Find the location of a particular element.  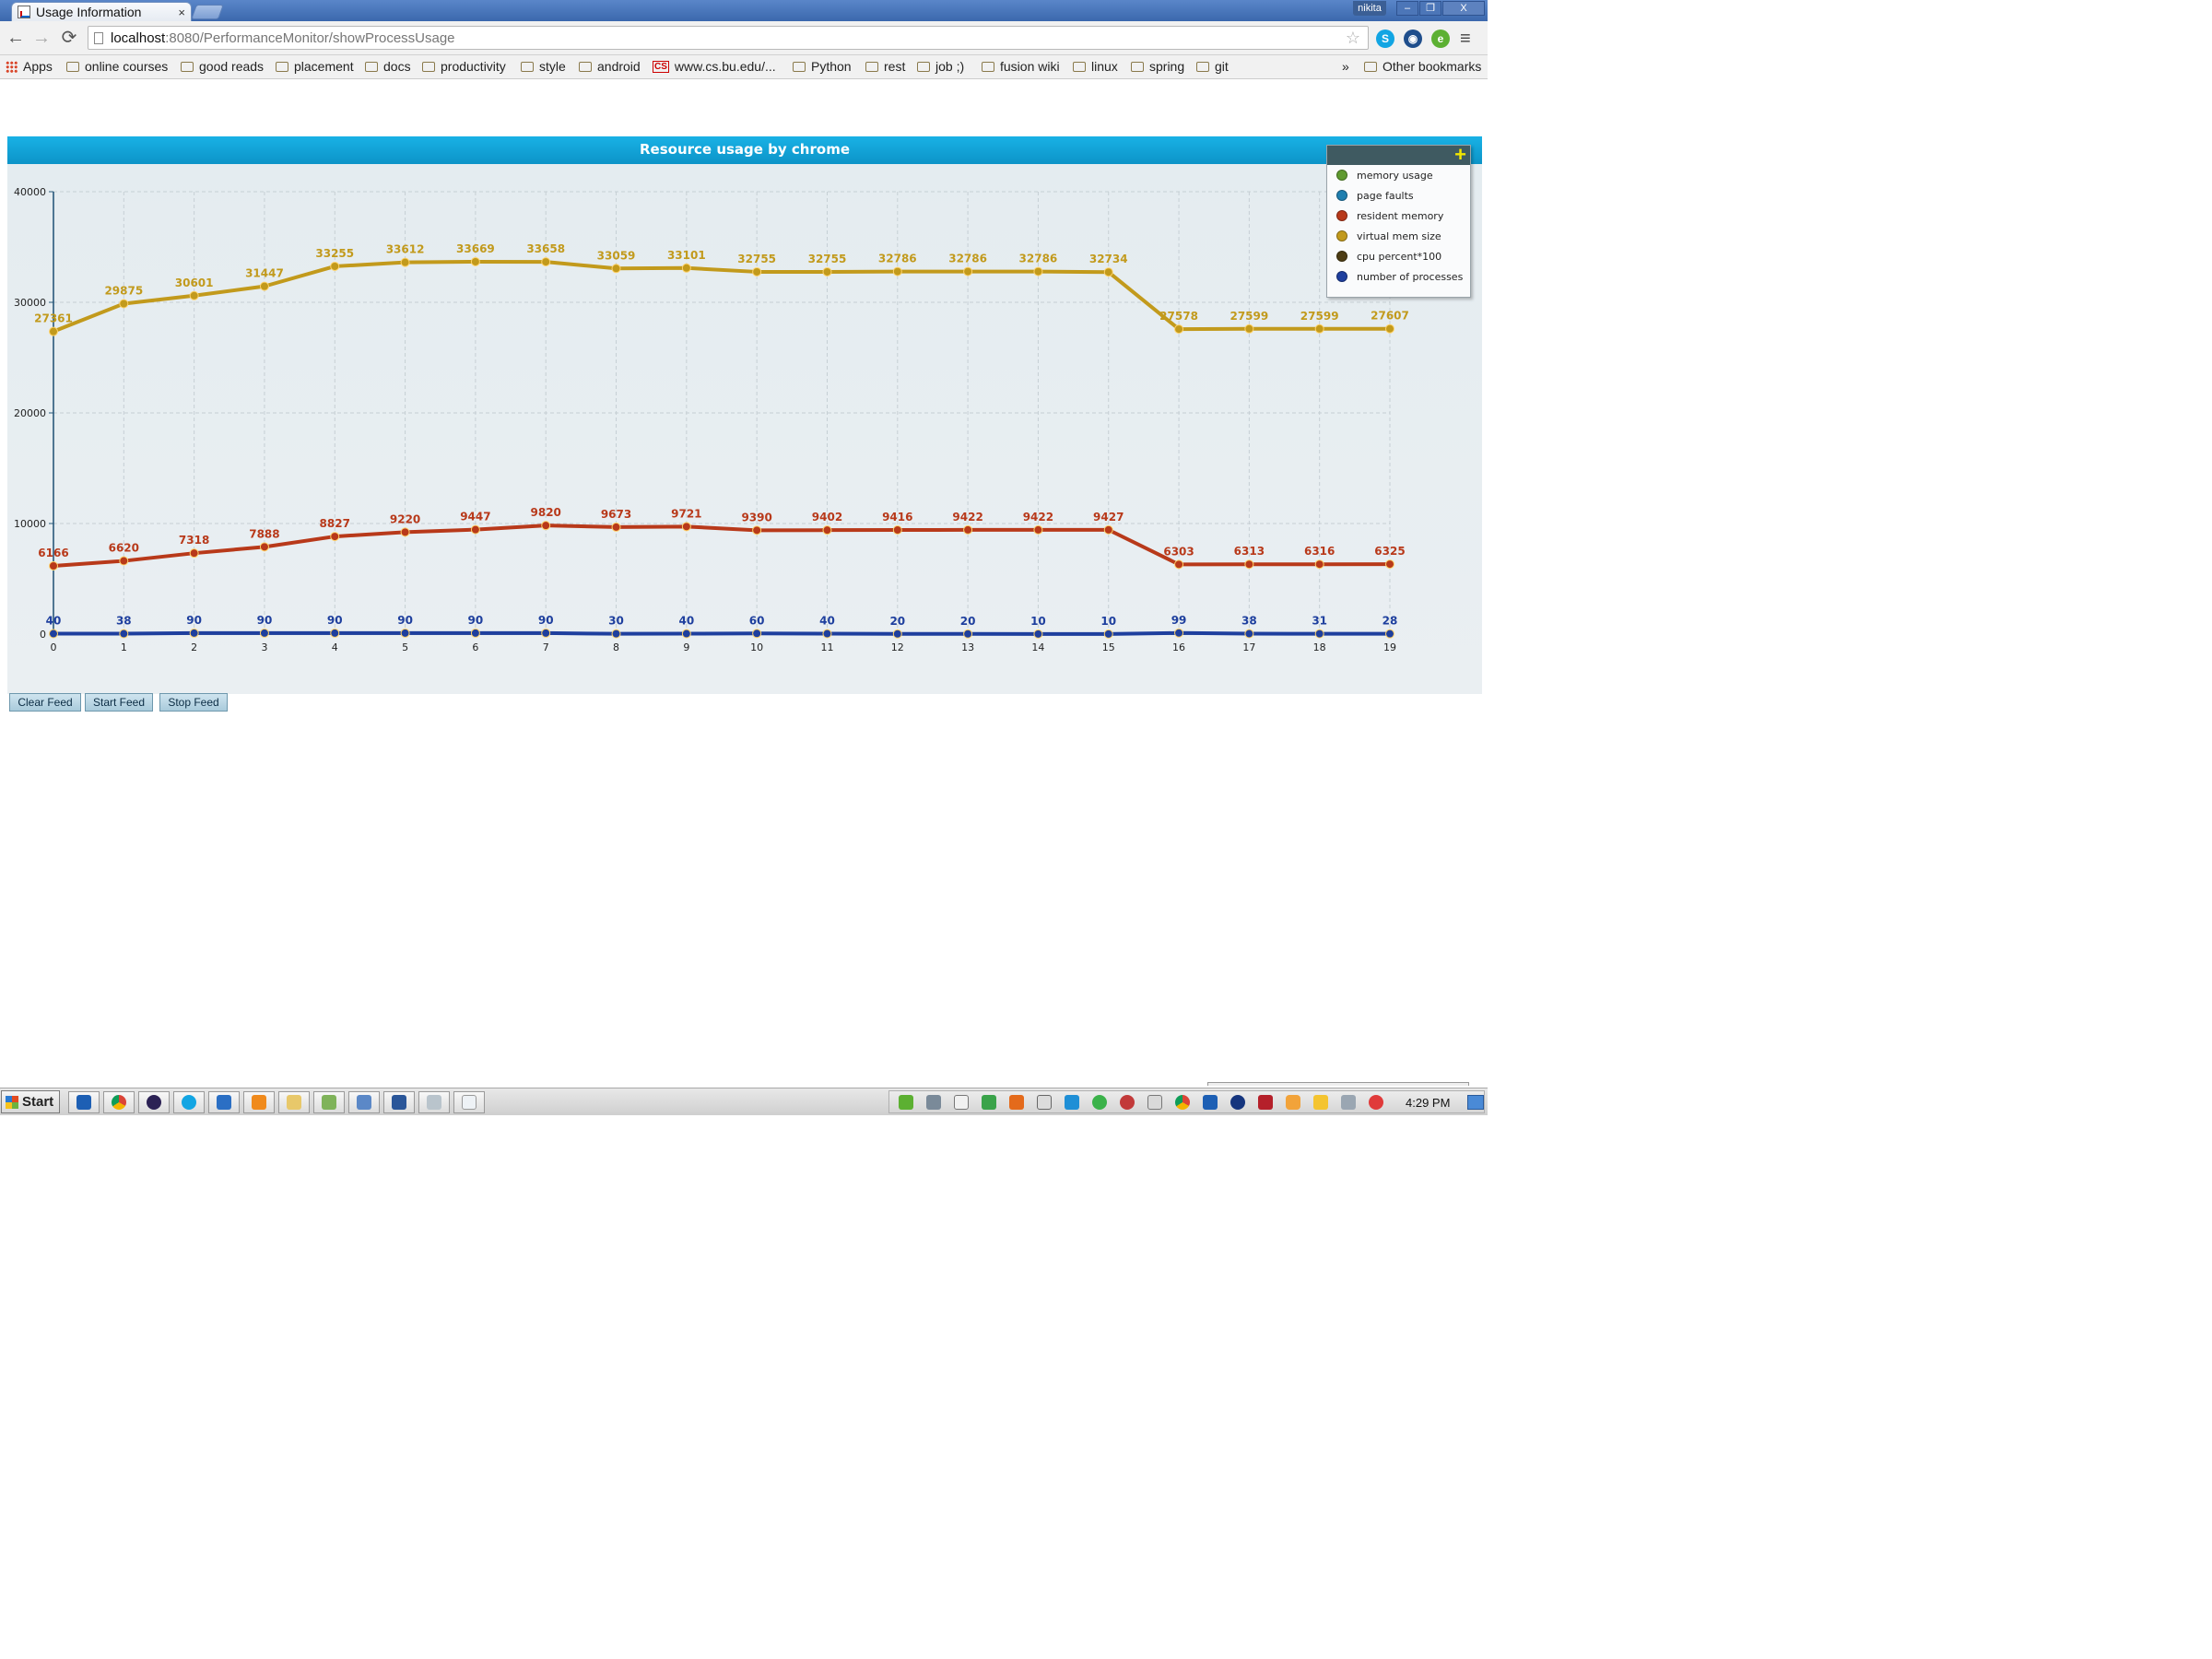

globe-extension-icon: ◉ is located at coordinates (1413, 38).